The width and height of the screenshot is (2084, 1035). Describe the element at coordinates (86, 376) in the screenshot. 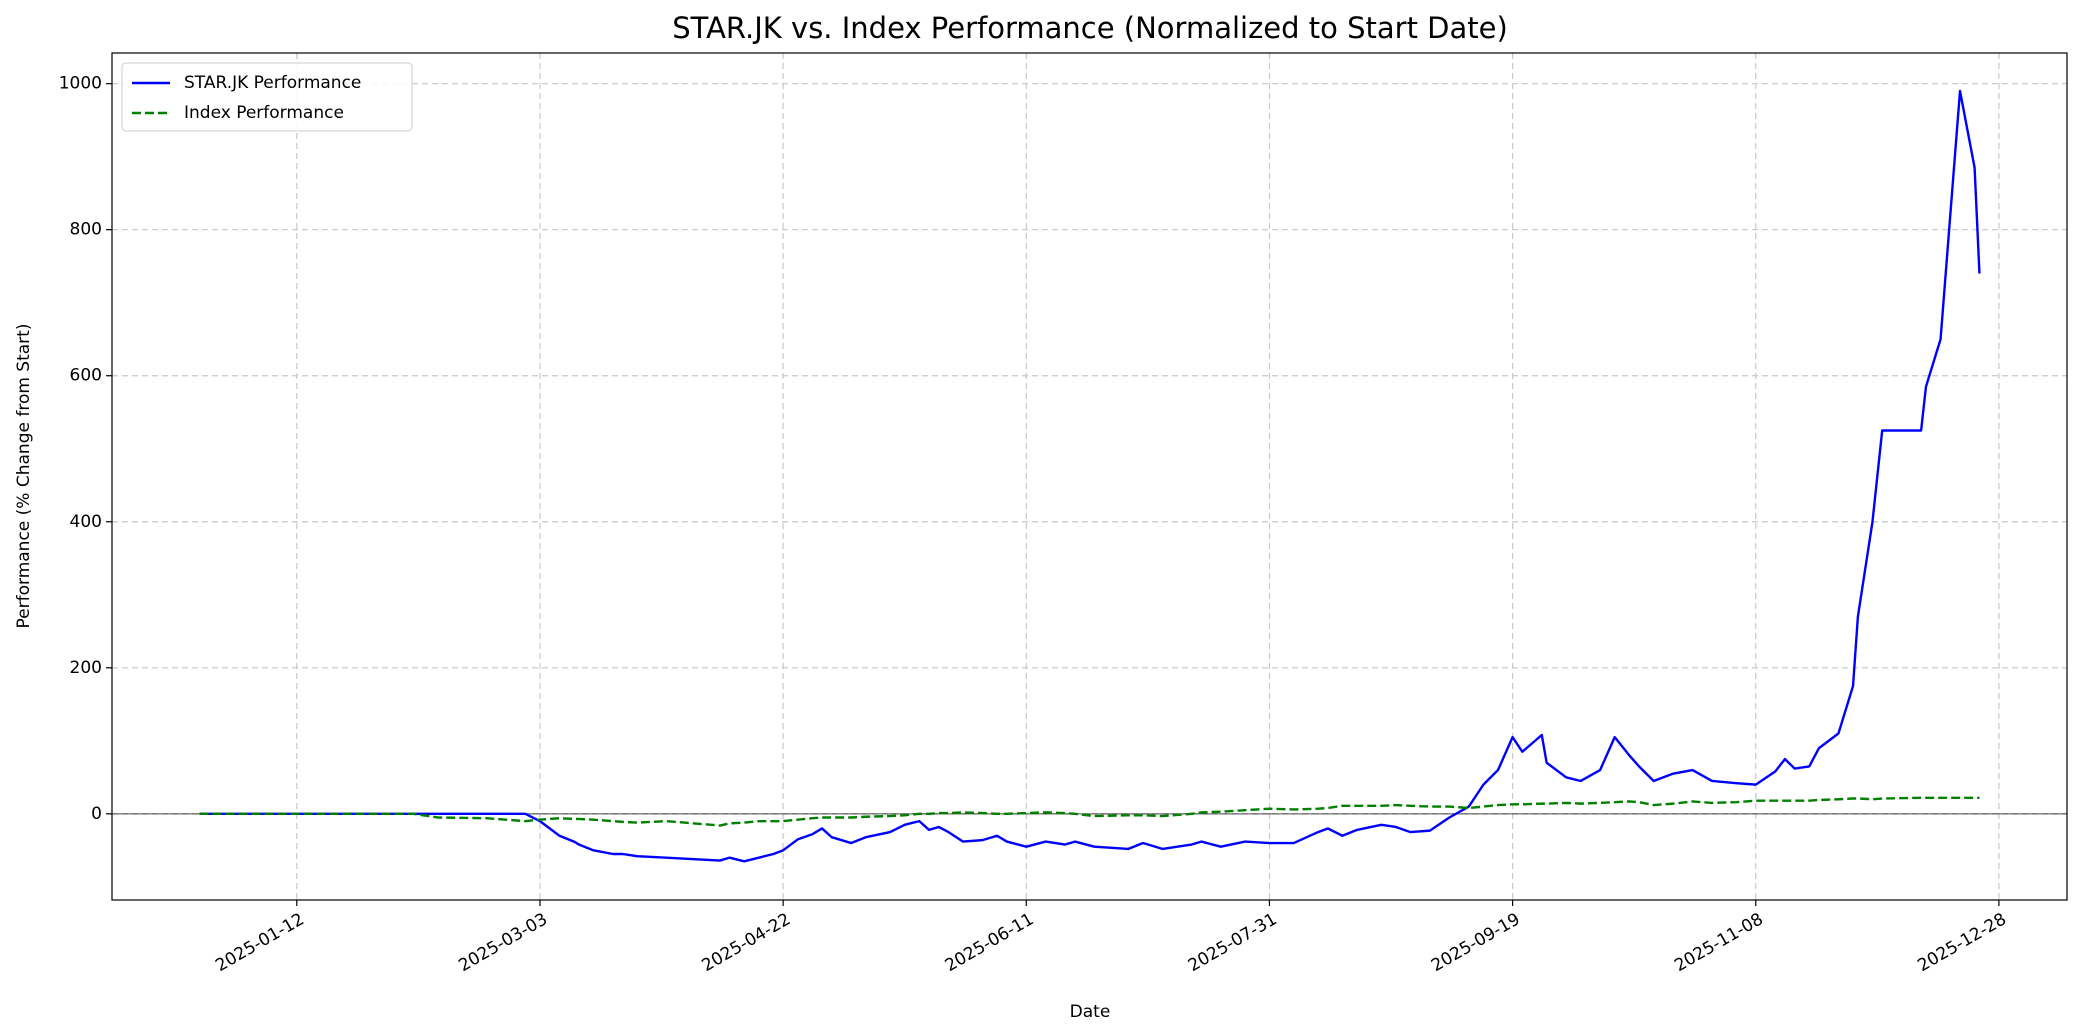

I see `y-tick-label: 600` at that location.